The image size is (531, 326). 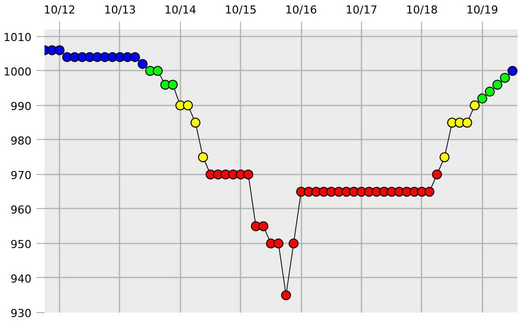 I want to click on y-tick-label: 980, so click(x=21, y=141).